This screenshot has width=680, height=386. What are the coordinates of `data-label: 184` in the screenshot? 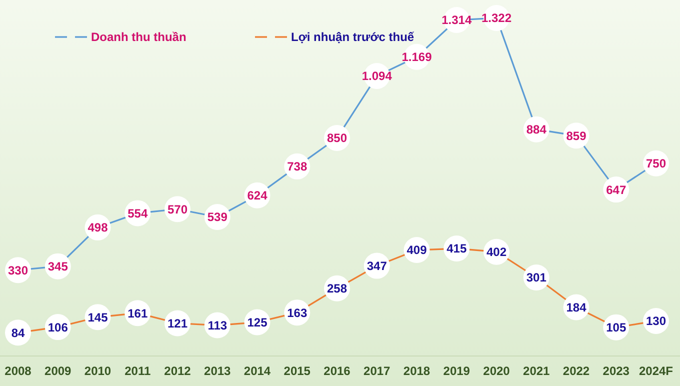 It's located at (576, 307).